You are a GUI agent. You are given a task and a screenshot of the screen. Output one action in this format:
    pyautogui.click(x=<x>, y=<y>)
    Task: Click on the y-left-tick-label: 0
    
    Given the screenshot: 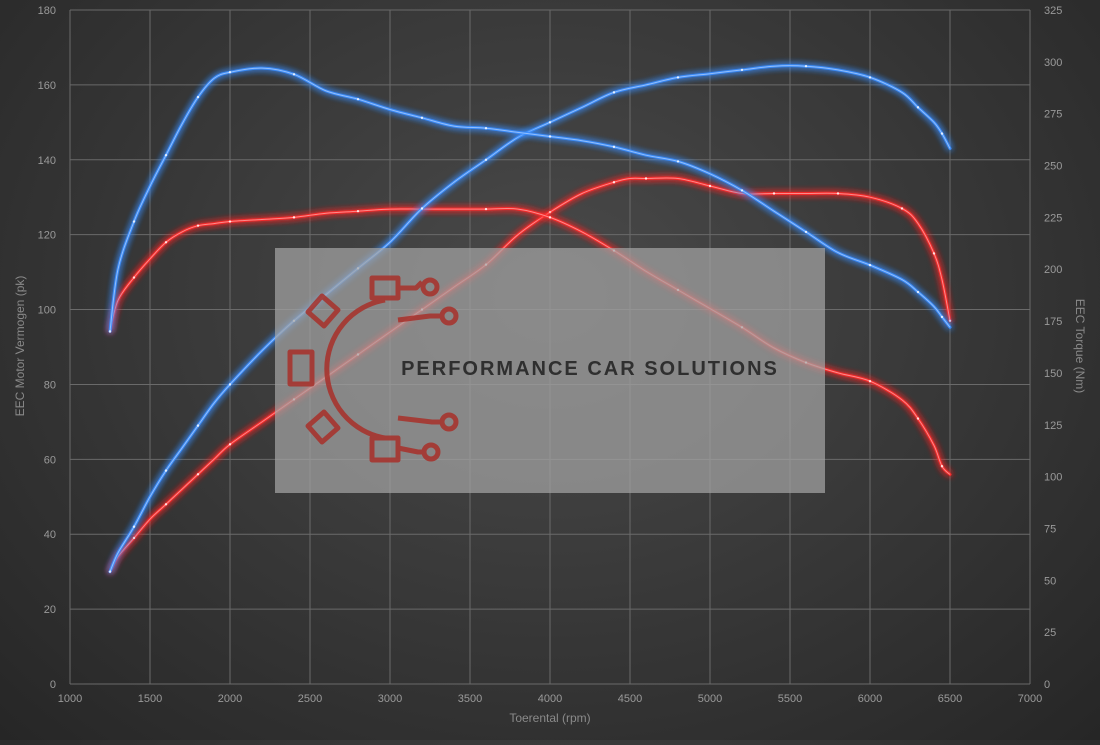 What is the action you would take?
    pyautogui.click(x=53, y=685)
    